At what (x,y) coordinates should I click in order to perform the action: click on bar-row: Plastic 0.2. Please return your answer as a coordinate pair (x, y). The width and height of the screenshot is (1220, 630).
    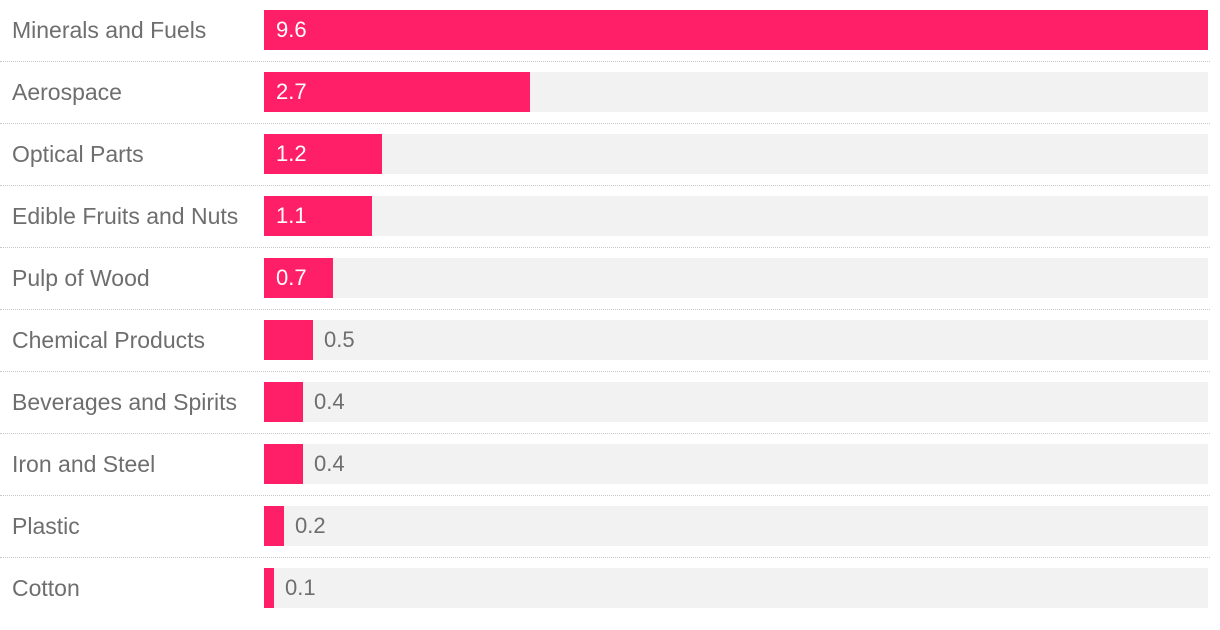
    Looking at the image, I should click on (605, 537).